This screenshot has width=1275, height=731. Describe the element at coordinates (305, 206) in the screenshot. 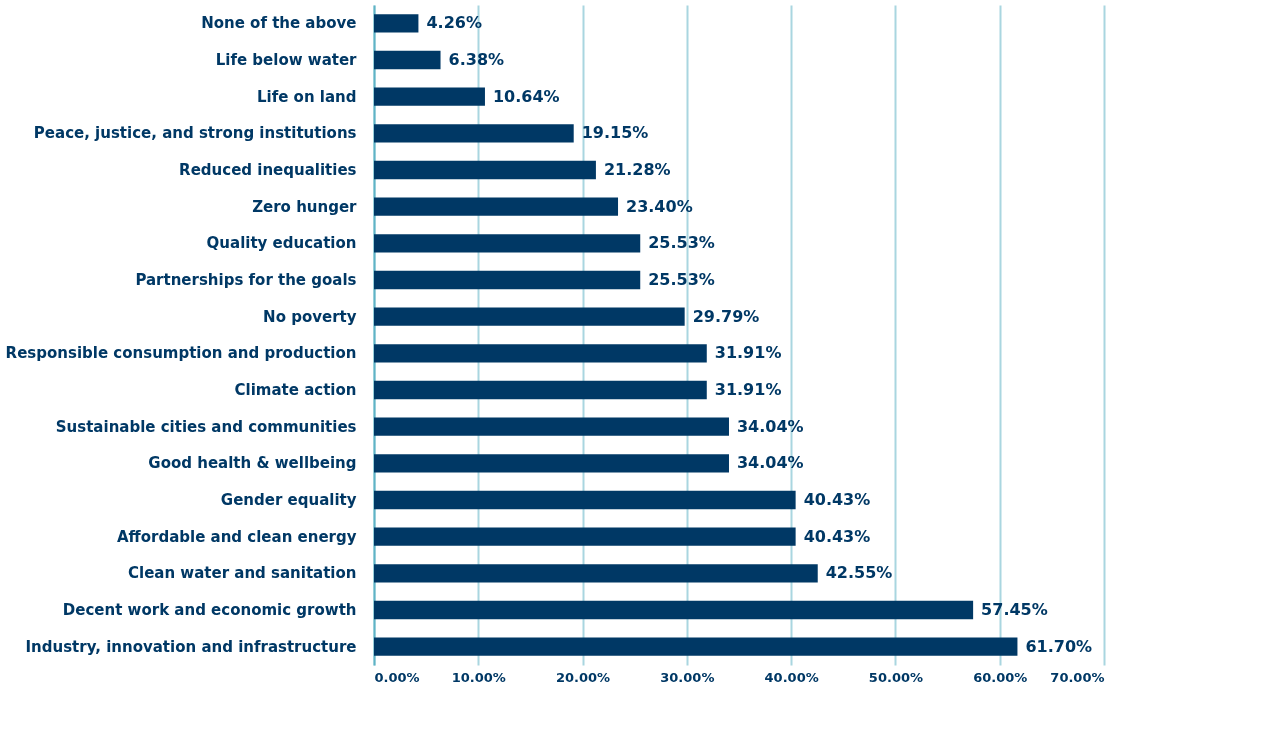

I see `y-tick-label: Zero hunger` at that location.